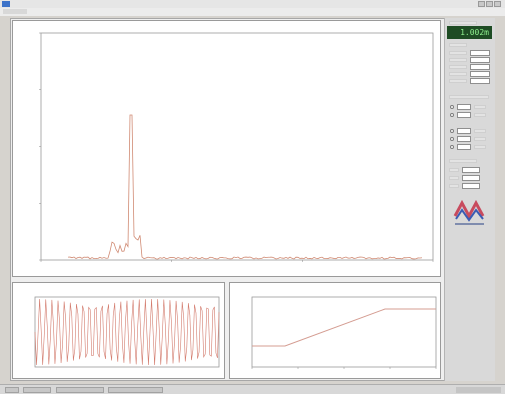 The image size is (505, 394). Describe the element at coordinates (481, 4) in the screenshot. I see `minimize-button` at that location.